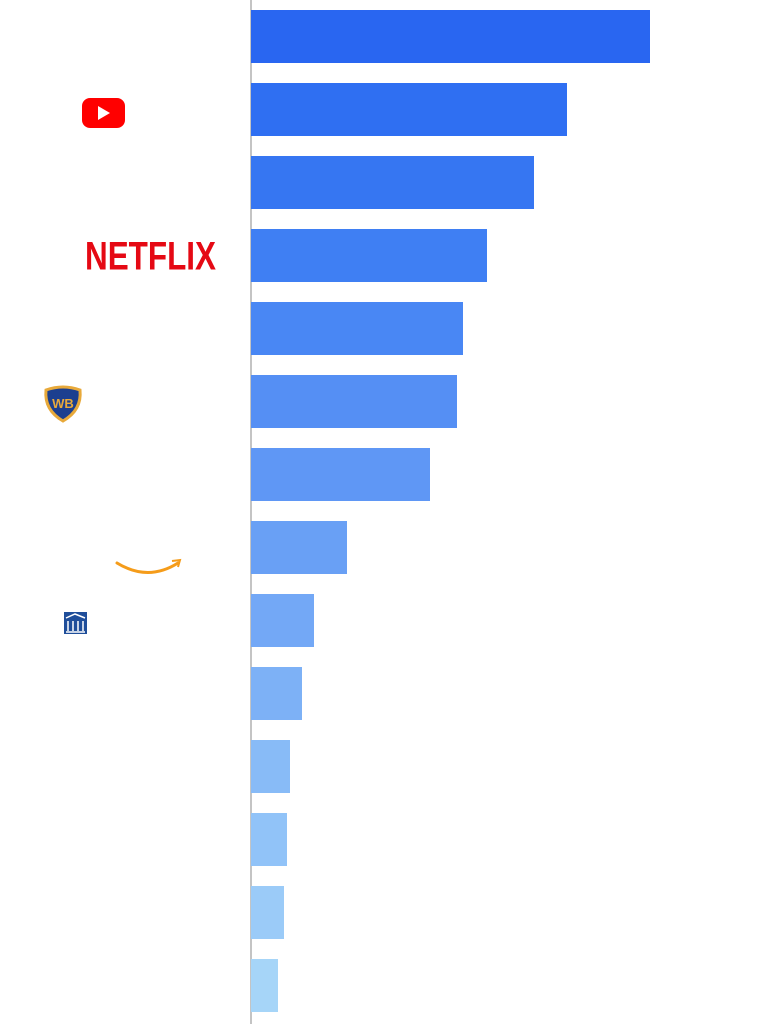 The image size is (780, 1024). What do you see at coordinates (103, 113) in the screenshot?
I see `youtube-logo` at bounding box center [103, 113].